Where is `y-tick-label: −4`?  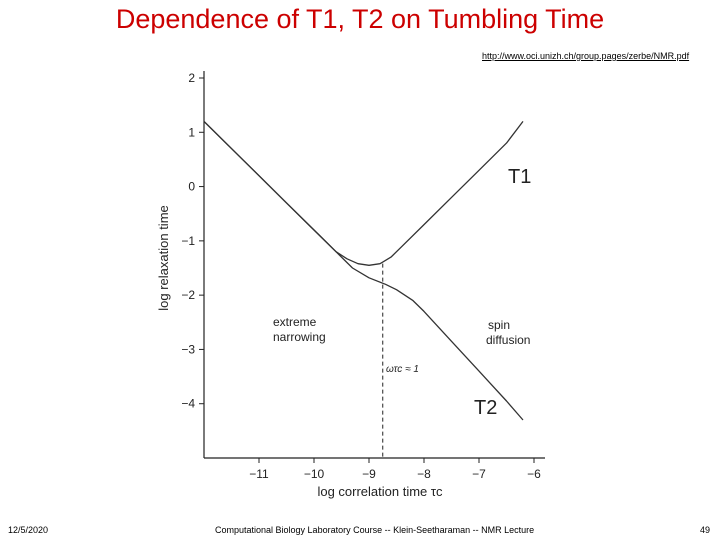
y-tick-label: −4 is located at coordinates (188, 404).